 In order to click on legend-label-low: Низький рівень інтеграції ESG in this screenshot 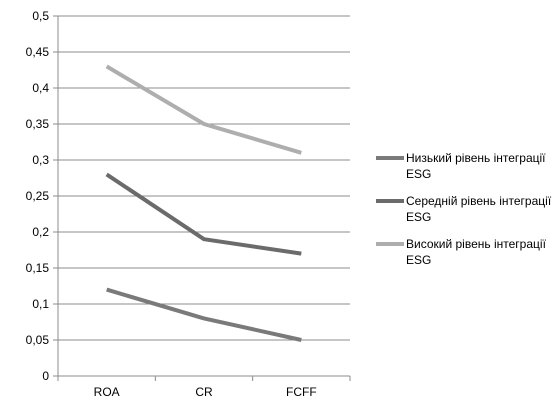, I will do `click(476, 166)`.